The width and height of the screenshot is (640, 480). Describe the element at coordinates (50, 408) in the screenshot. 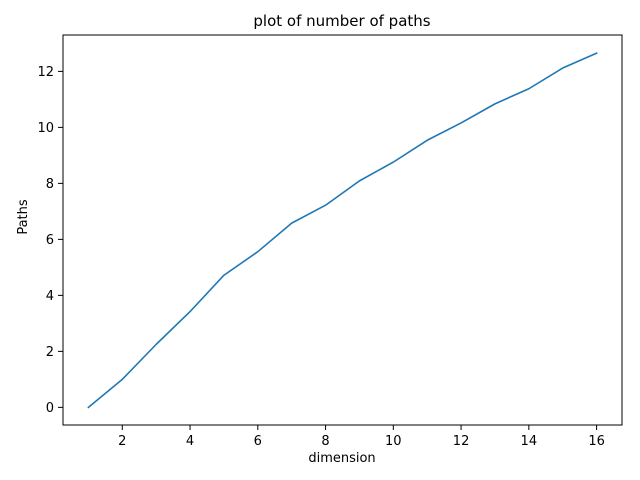

I see `y-tick-label: 0` at that location.